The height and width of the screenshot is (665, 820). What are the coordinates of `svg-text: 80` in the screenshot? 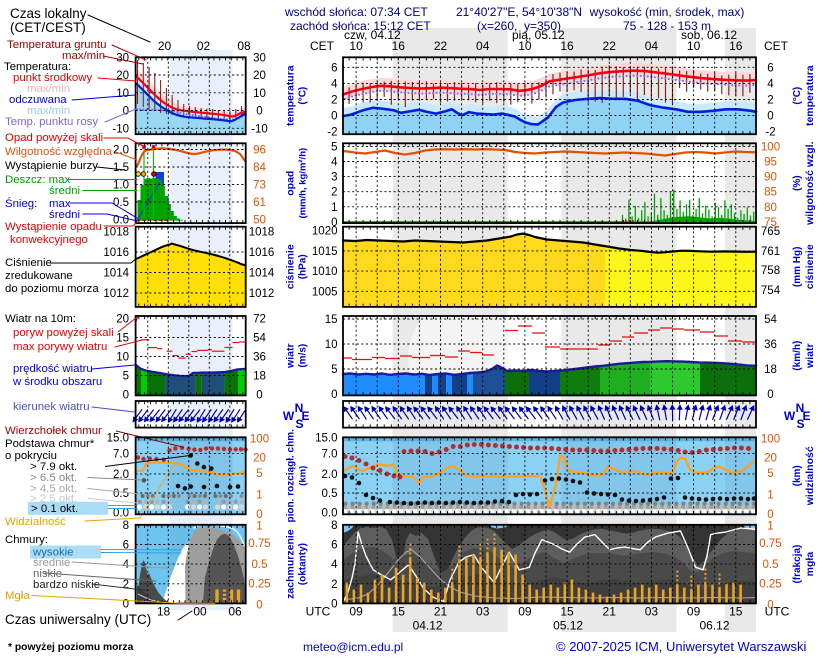 It's located at (770, 208).